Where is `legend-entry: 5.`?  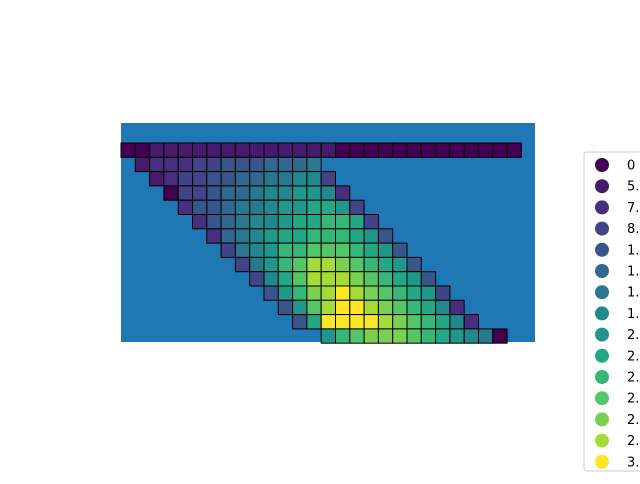 legend-entry: 5. is located at coordinates (617, 187).